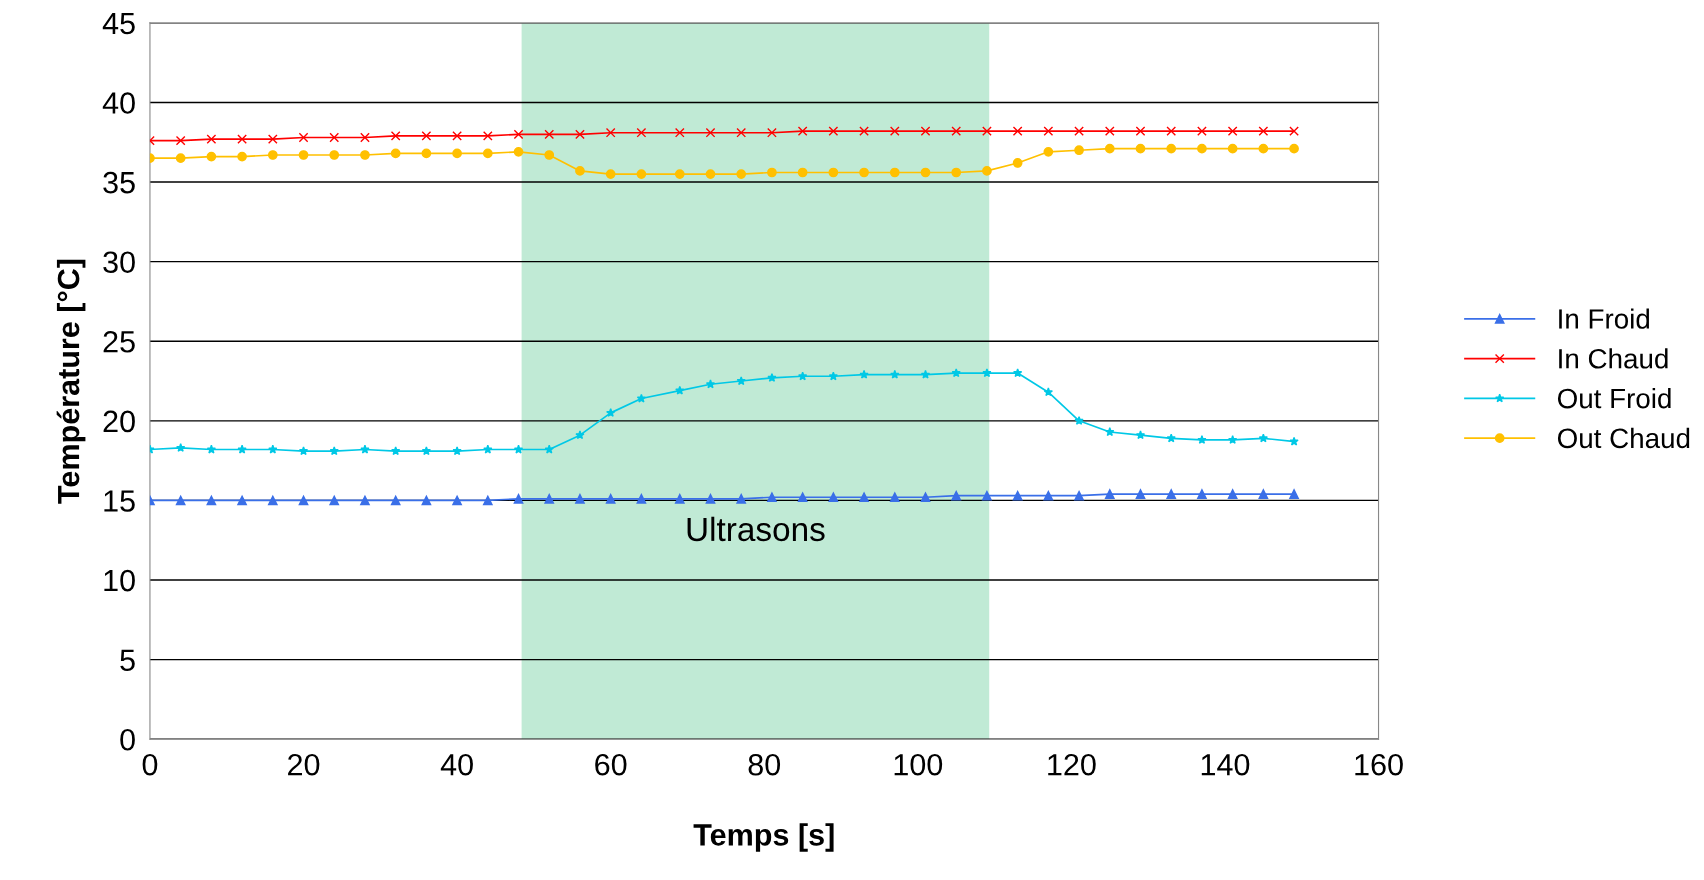  What do you see at coordinates (611, 764) in the screenshot?
I see `x-tick-label: 60` at bounding box center [611, 764].